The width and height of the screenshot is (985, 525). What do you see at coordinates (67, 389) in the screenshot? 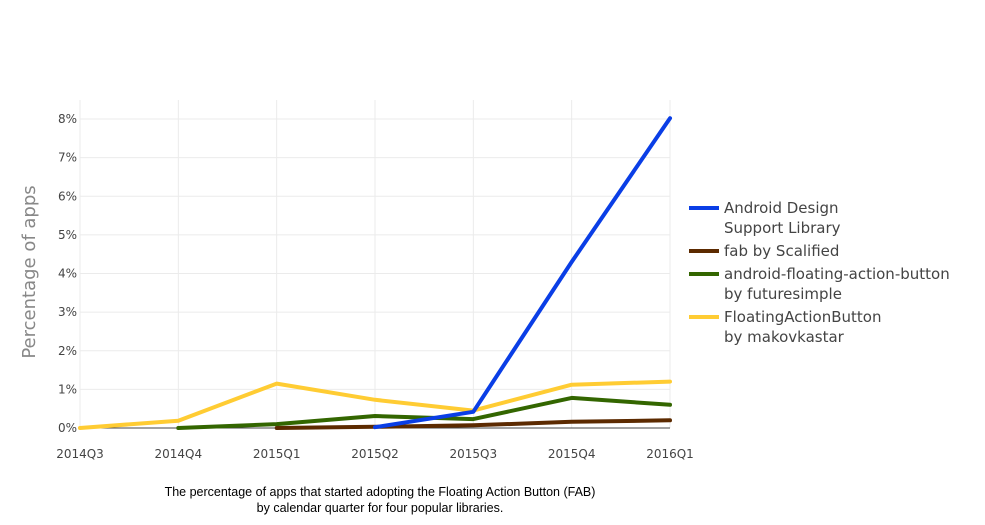
I see `y-tick-label: 1%` at bounding box center [67, 389].